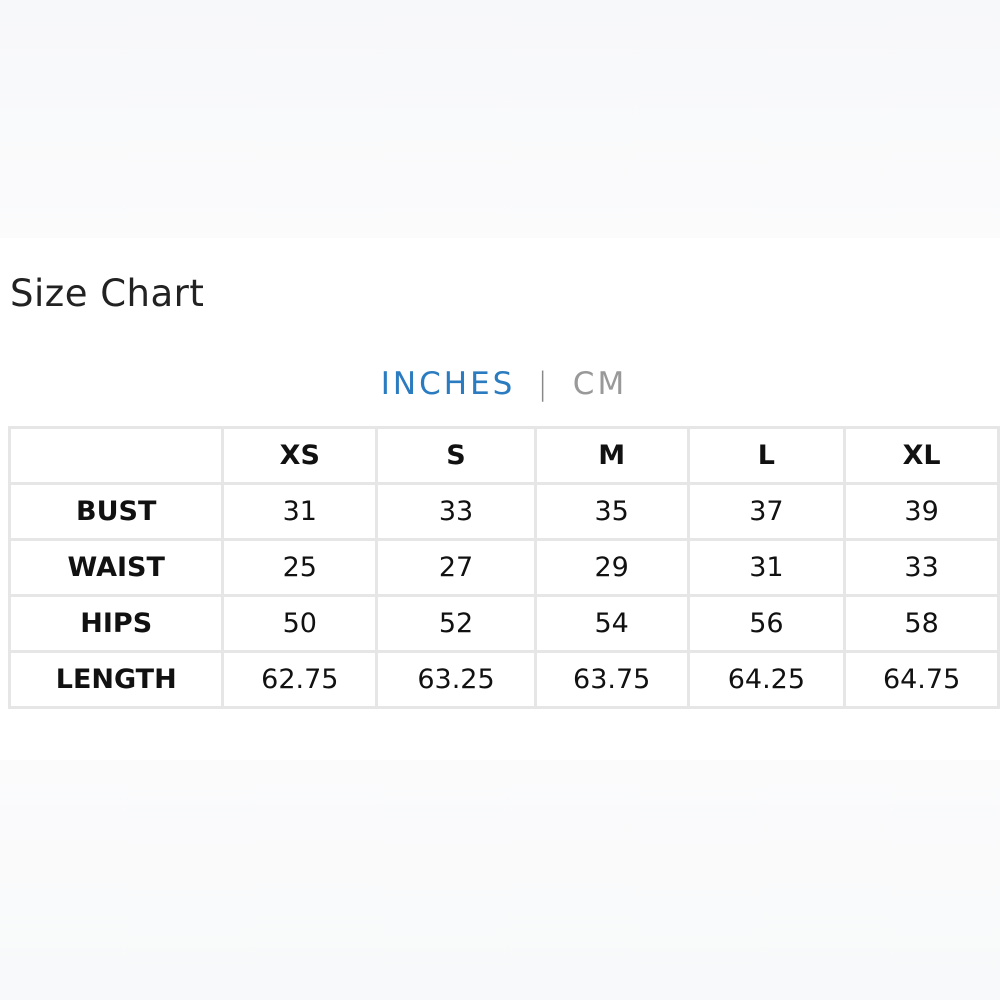 The width and height of the screenshot is (1000, 1000). What do you see at coordinates (116, 455) in the screenshot?
I see `header-corner-cell` at bounding box center [116, 455].